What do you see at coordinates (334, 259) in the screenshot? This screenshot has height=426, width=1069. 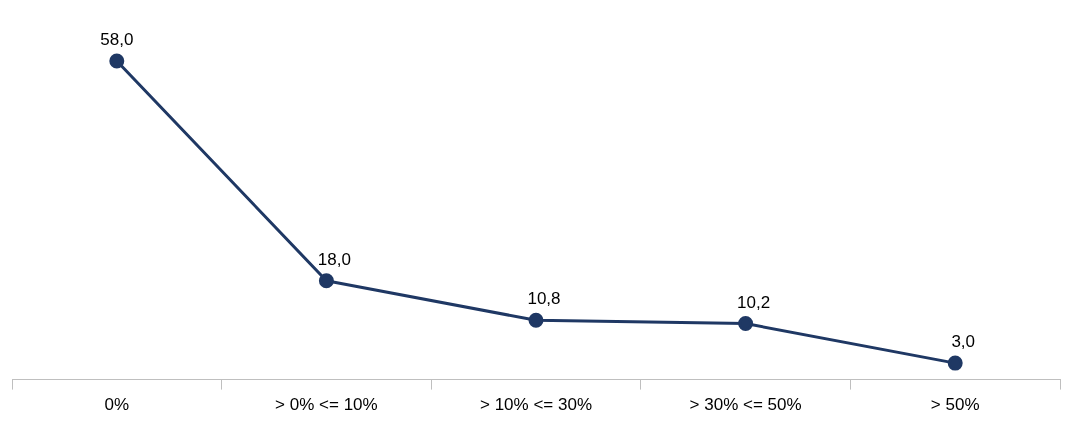 I see `data-label: 18,0` at bounding box center [334, 259].